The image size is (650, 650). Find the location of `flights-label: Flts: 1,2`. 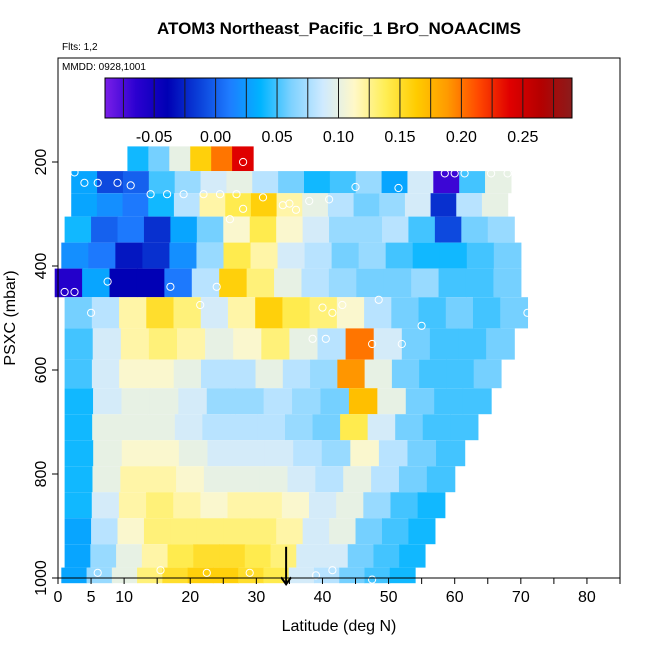

flights-label: Flts: 1,2 is located at coordinates (80, 47).